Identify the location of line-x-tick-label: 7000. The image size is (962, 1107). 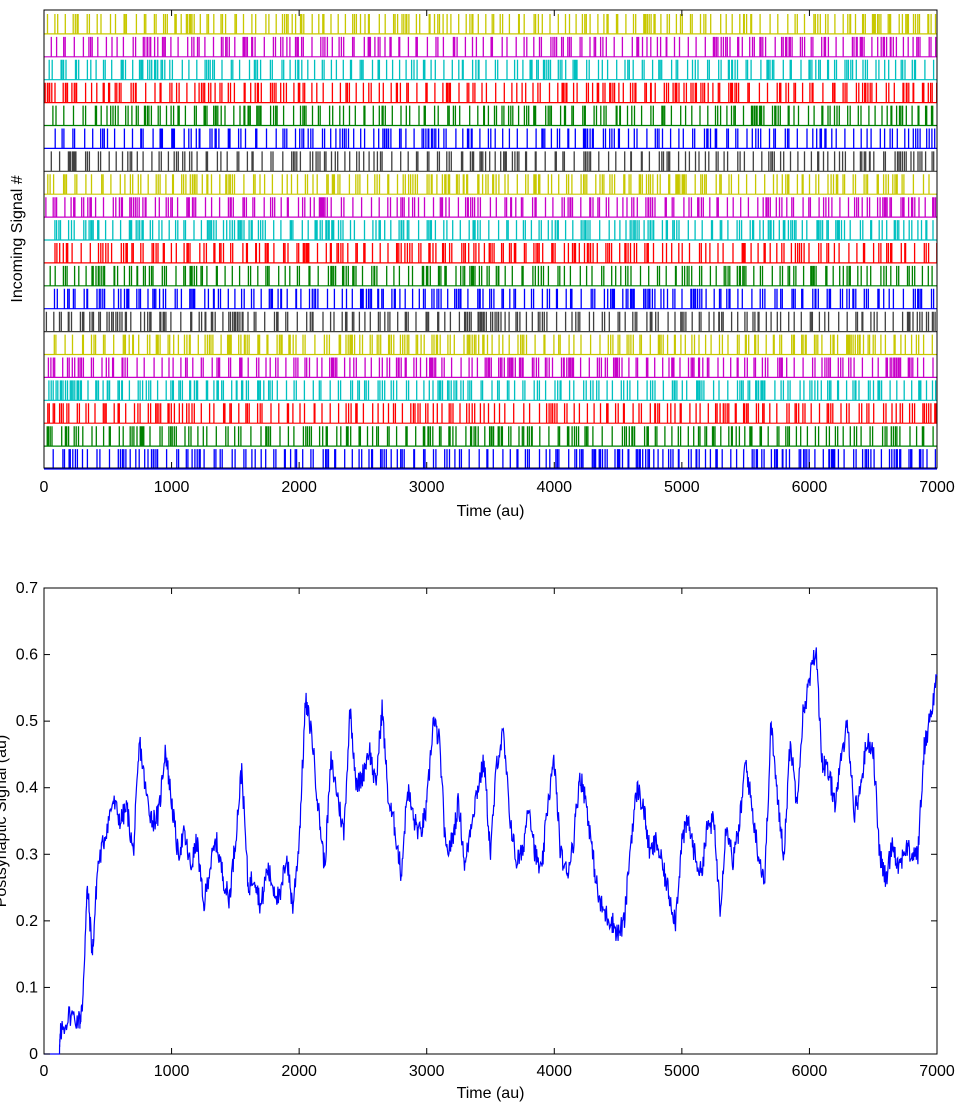
(937, 1071).